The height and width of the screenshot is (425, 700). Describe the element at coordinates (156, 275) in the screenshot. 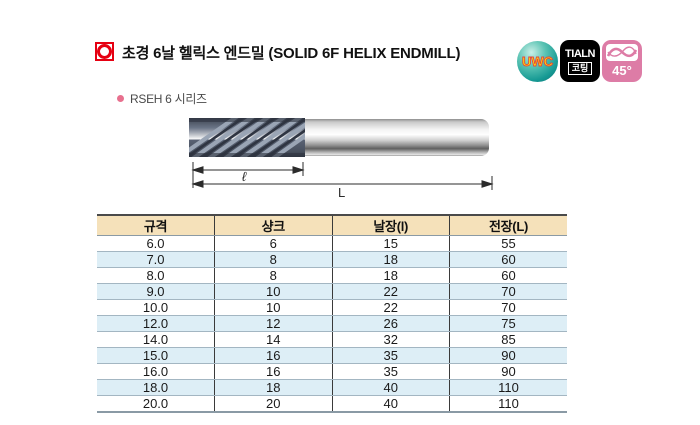

I see `cell: 8.0` at that location.